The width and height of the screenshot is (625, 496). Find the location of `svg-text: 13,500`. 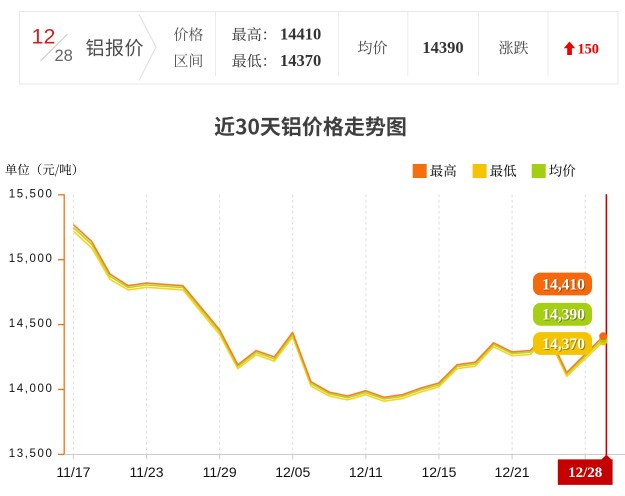

svg-text: 13,500 is located at coordinates (31, 454).